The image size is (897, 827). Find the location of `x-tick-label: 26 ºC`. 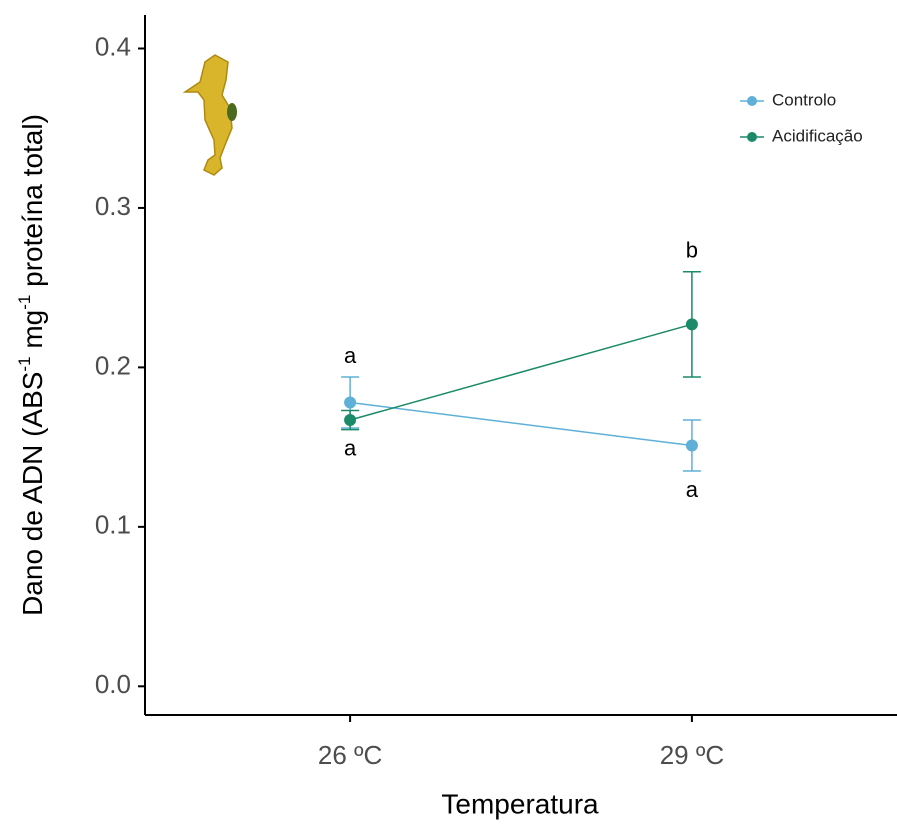

x-tick-label: 26 ºC is located at coordinates (350, 755).